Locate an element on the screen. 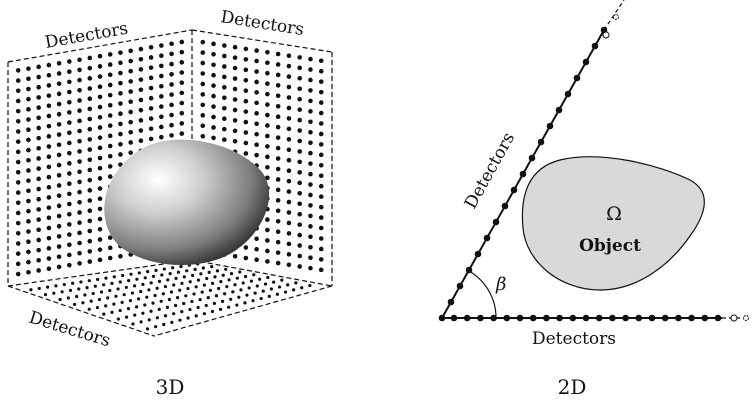  object-omega-symbol: Ω is located at coordinates (614, 214).